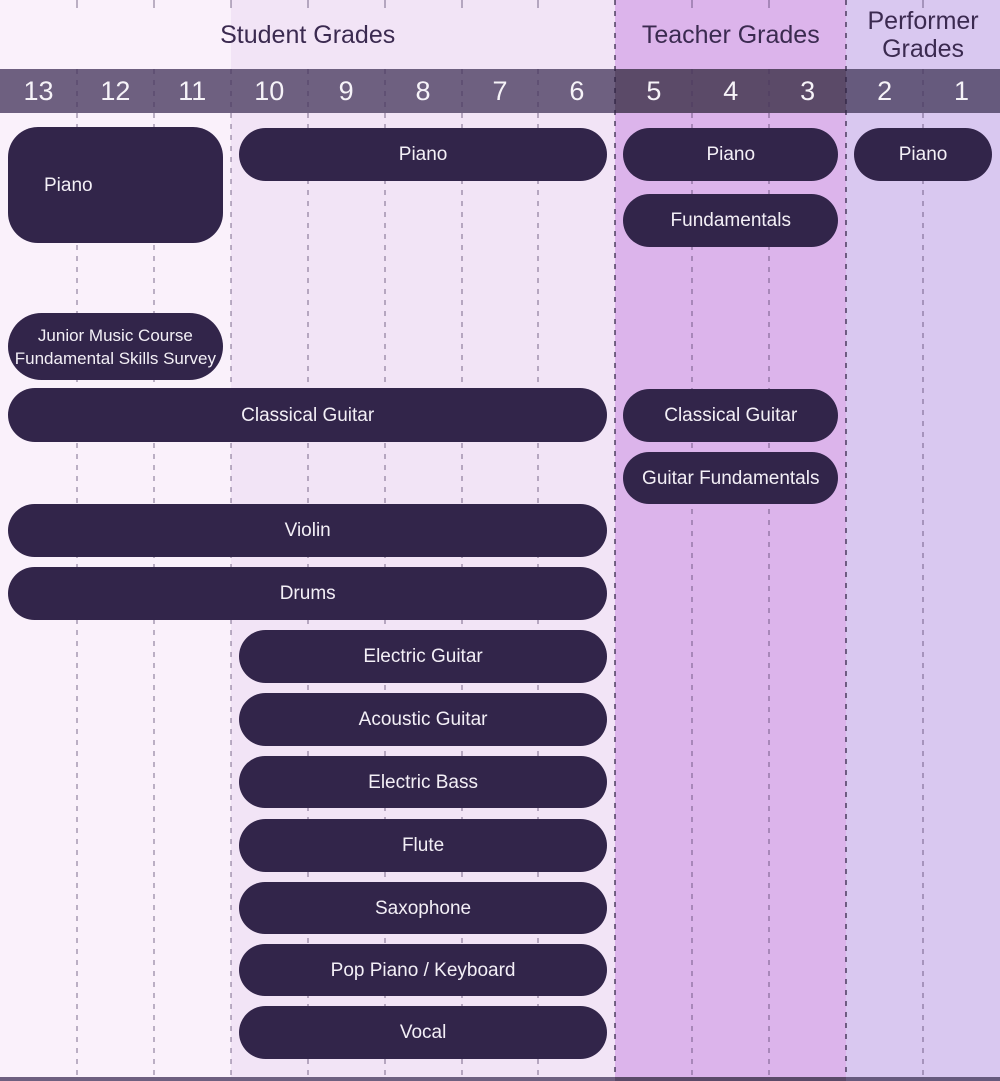 This screenshot has width=1000, height=1081. Describe the element at coordinates (115, 185) in the screenshot. I see `pill-piano-grades-13-11: Piano` at that location.